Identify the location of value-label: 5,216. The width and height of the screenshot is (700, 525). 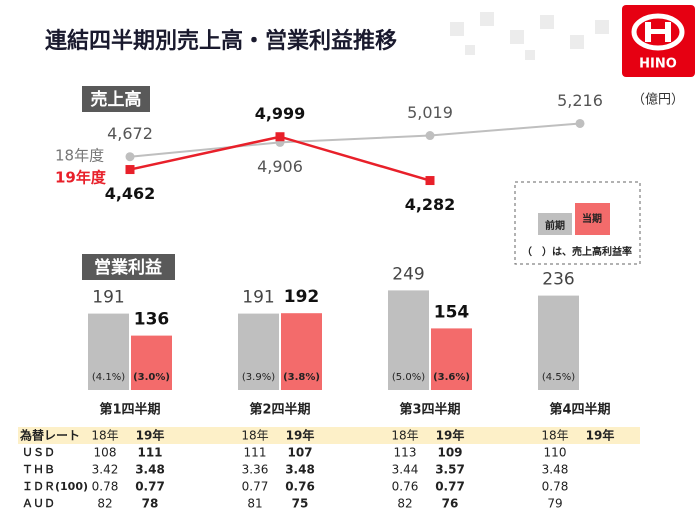
(580, 100).